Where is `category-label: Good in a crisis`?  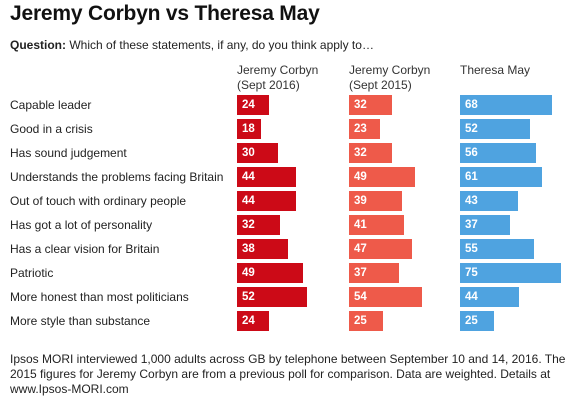 category-label: Good in a crisis is located at coordinates (51, 129).